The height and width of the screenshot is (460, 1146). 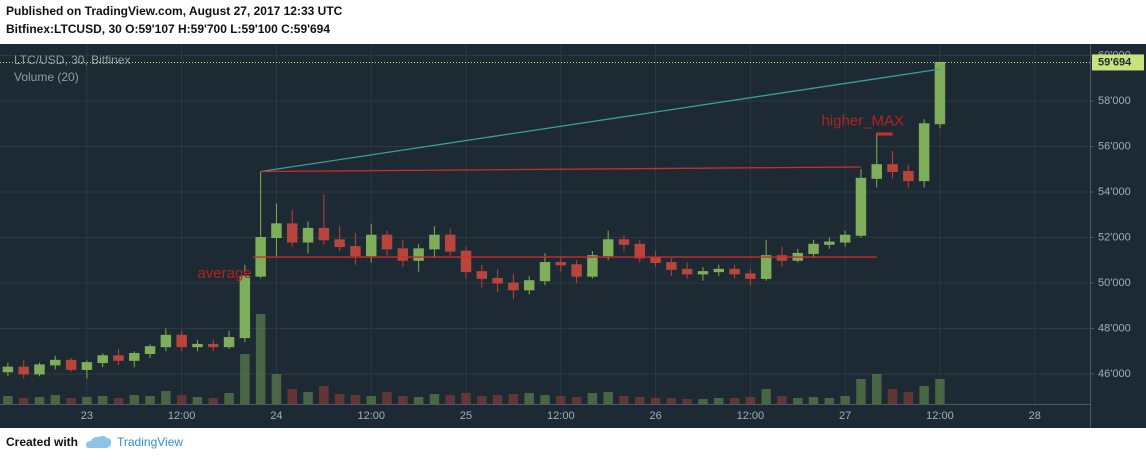 I want to click on logo-cloud, so click(x=98, y=441).